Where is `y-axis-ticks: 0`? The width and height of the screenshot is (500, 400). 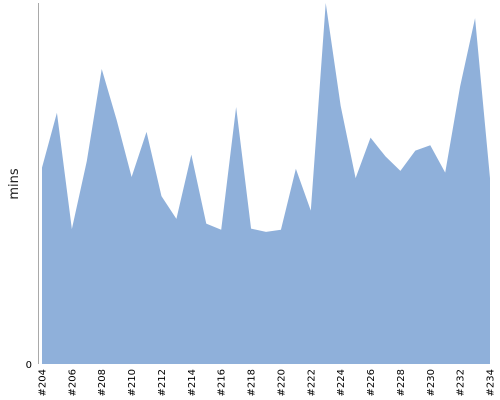 y-axis-ticks: 0 is located at coordinates (29, 365).